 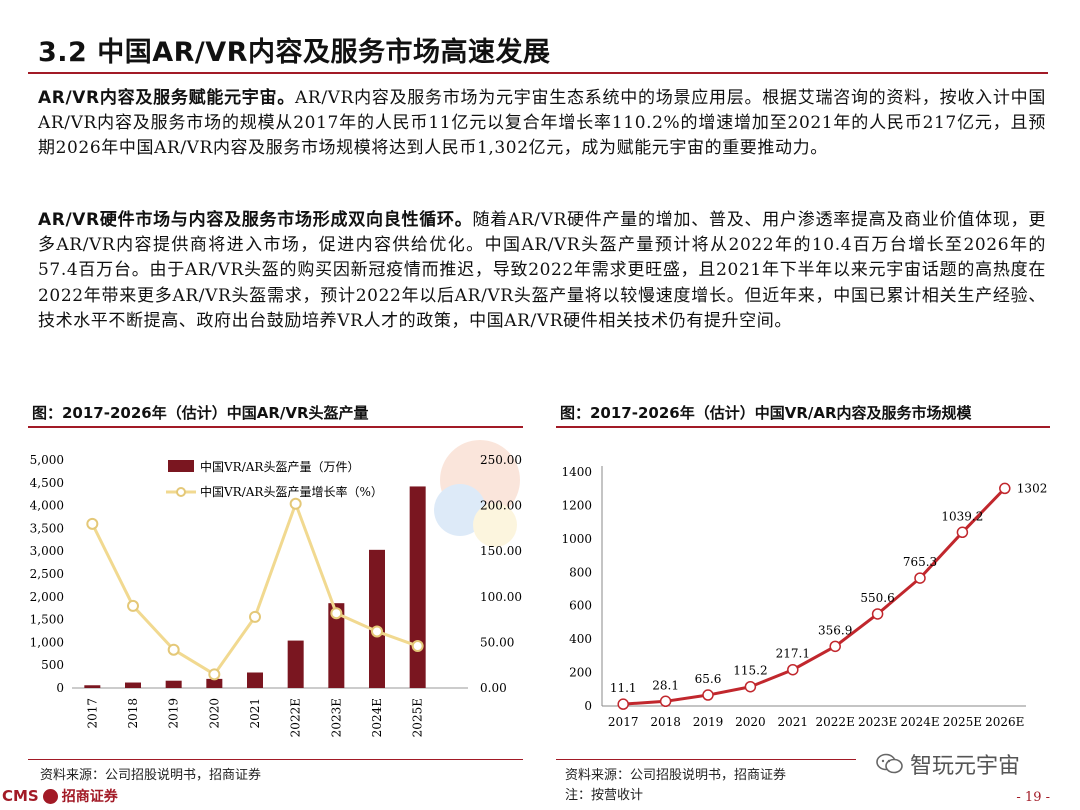 I want to click on left-axis-tick: 1,500, so click(x=47, y=620).